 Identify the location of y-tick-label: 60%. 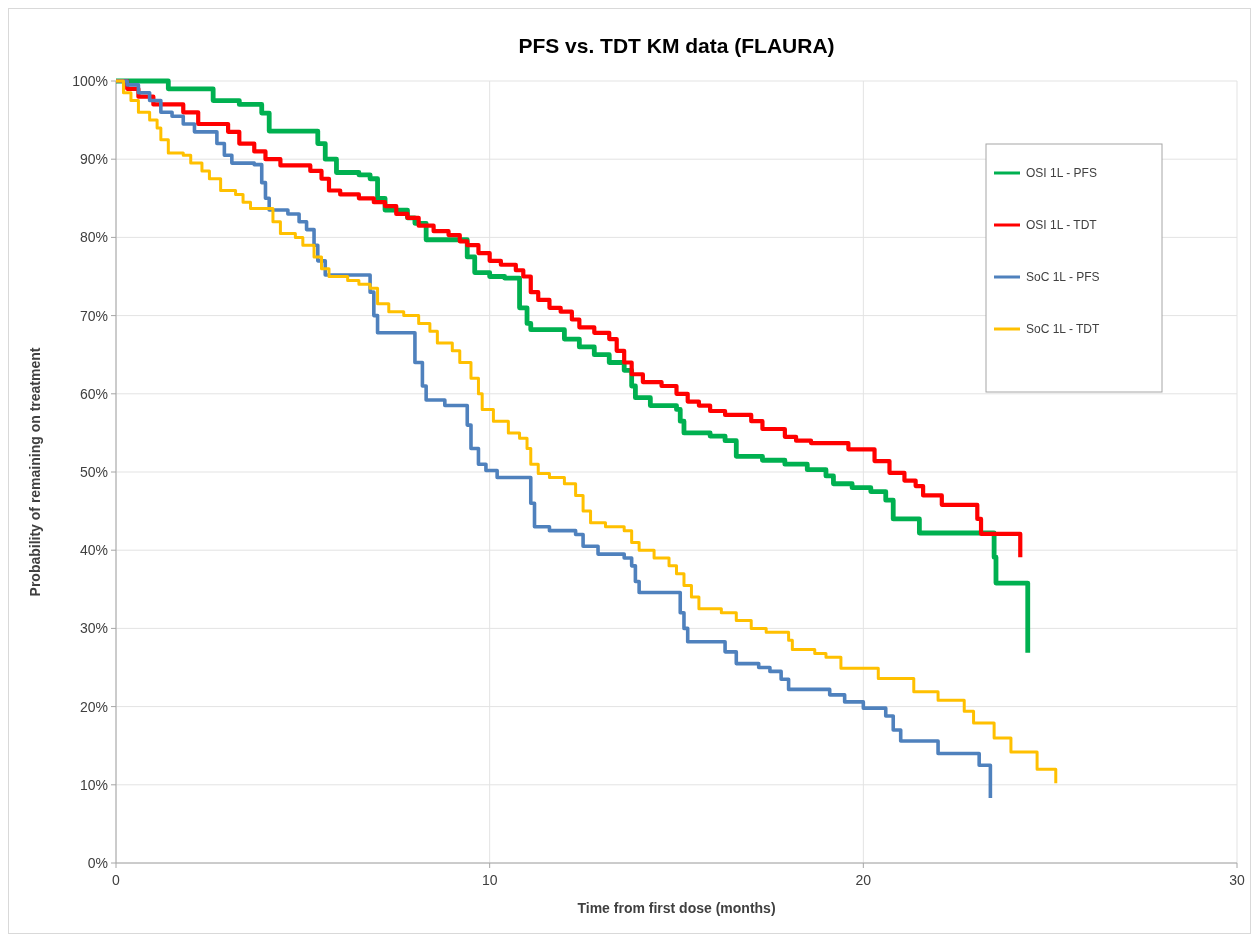
(93, 393).